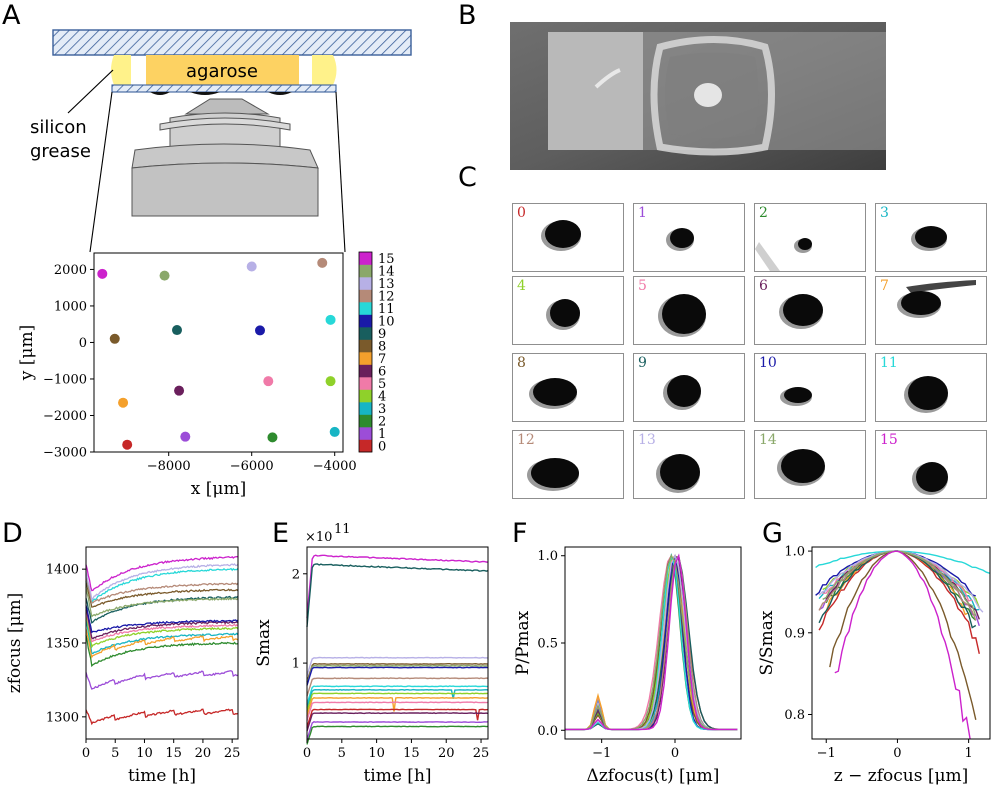  What do you see at coordinates (222, 71) in the screenshot?
I see `agarose-label: agarose` at bounding box center [222, 71].